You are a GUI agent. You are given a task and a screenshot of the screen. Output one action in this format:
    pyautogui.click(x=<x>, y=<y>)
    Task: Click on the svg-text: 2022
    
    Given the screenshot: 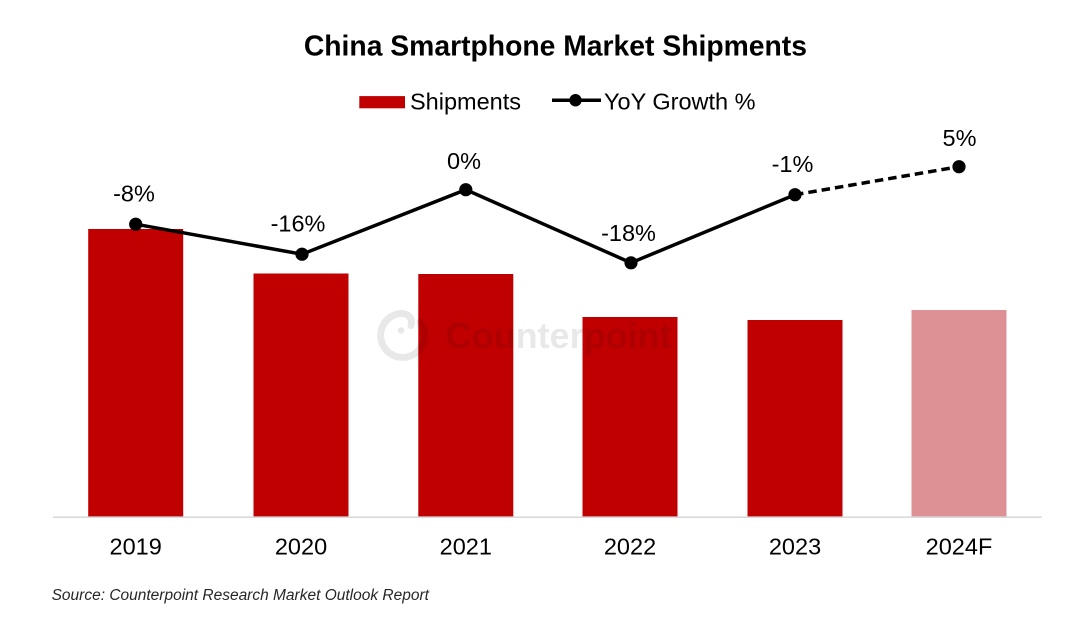 What is the action you would take?
    pyautogui.click(x=630, y=547)
    